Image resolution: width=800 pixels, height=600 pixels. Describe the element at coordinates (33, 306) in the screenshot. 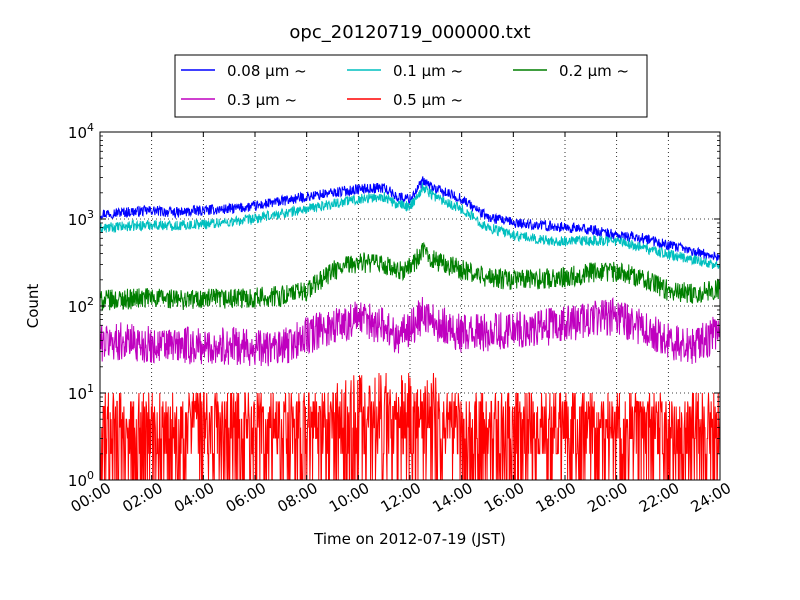

I see `y-axis-label: Count` at that location.